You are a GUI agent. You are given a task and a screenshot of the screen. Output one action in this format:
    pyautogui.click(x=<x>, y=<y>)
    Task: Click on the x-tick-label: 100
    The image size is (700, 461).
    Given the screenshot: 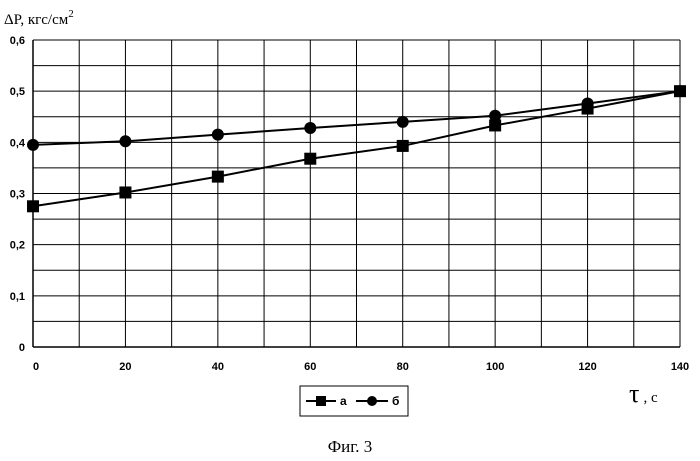 What is the action you would take?
    pyautogui.click(x=495, y=367)
    